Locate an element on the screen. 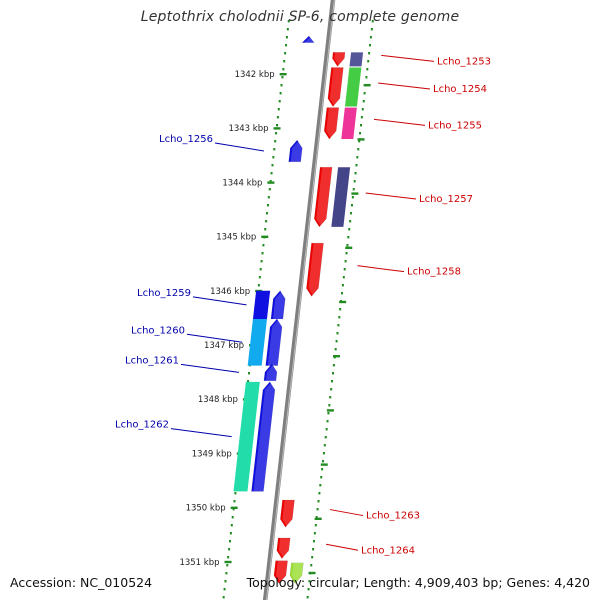  scale-tick-label: 1349 kbp is located at coordinates (212, 454).